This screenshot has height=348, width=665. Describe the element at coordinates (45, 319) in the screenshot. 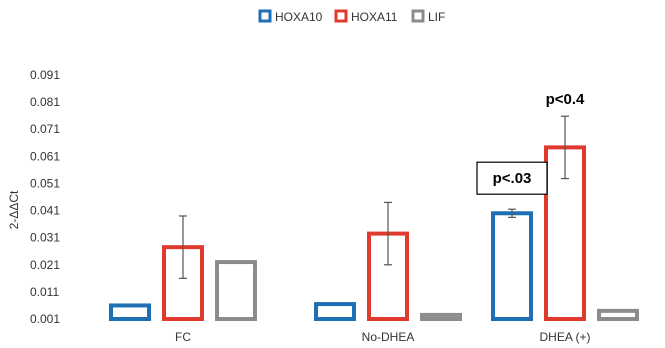

I see `y-tick-label: 0.001` at that location.